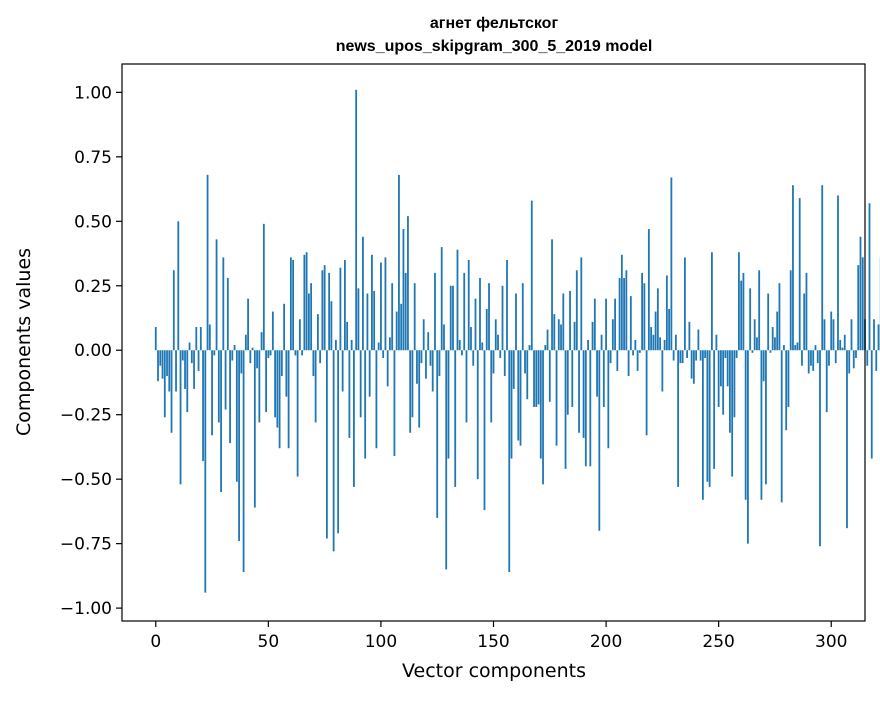  Describe the element at coordinates (381, 642) in the screenshot. I see `x-tick-label: 100` at that location.